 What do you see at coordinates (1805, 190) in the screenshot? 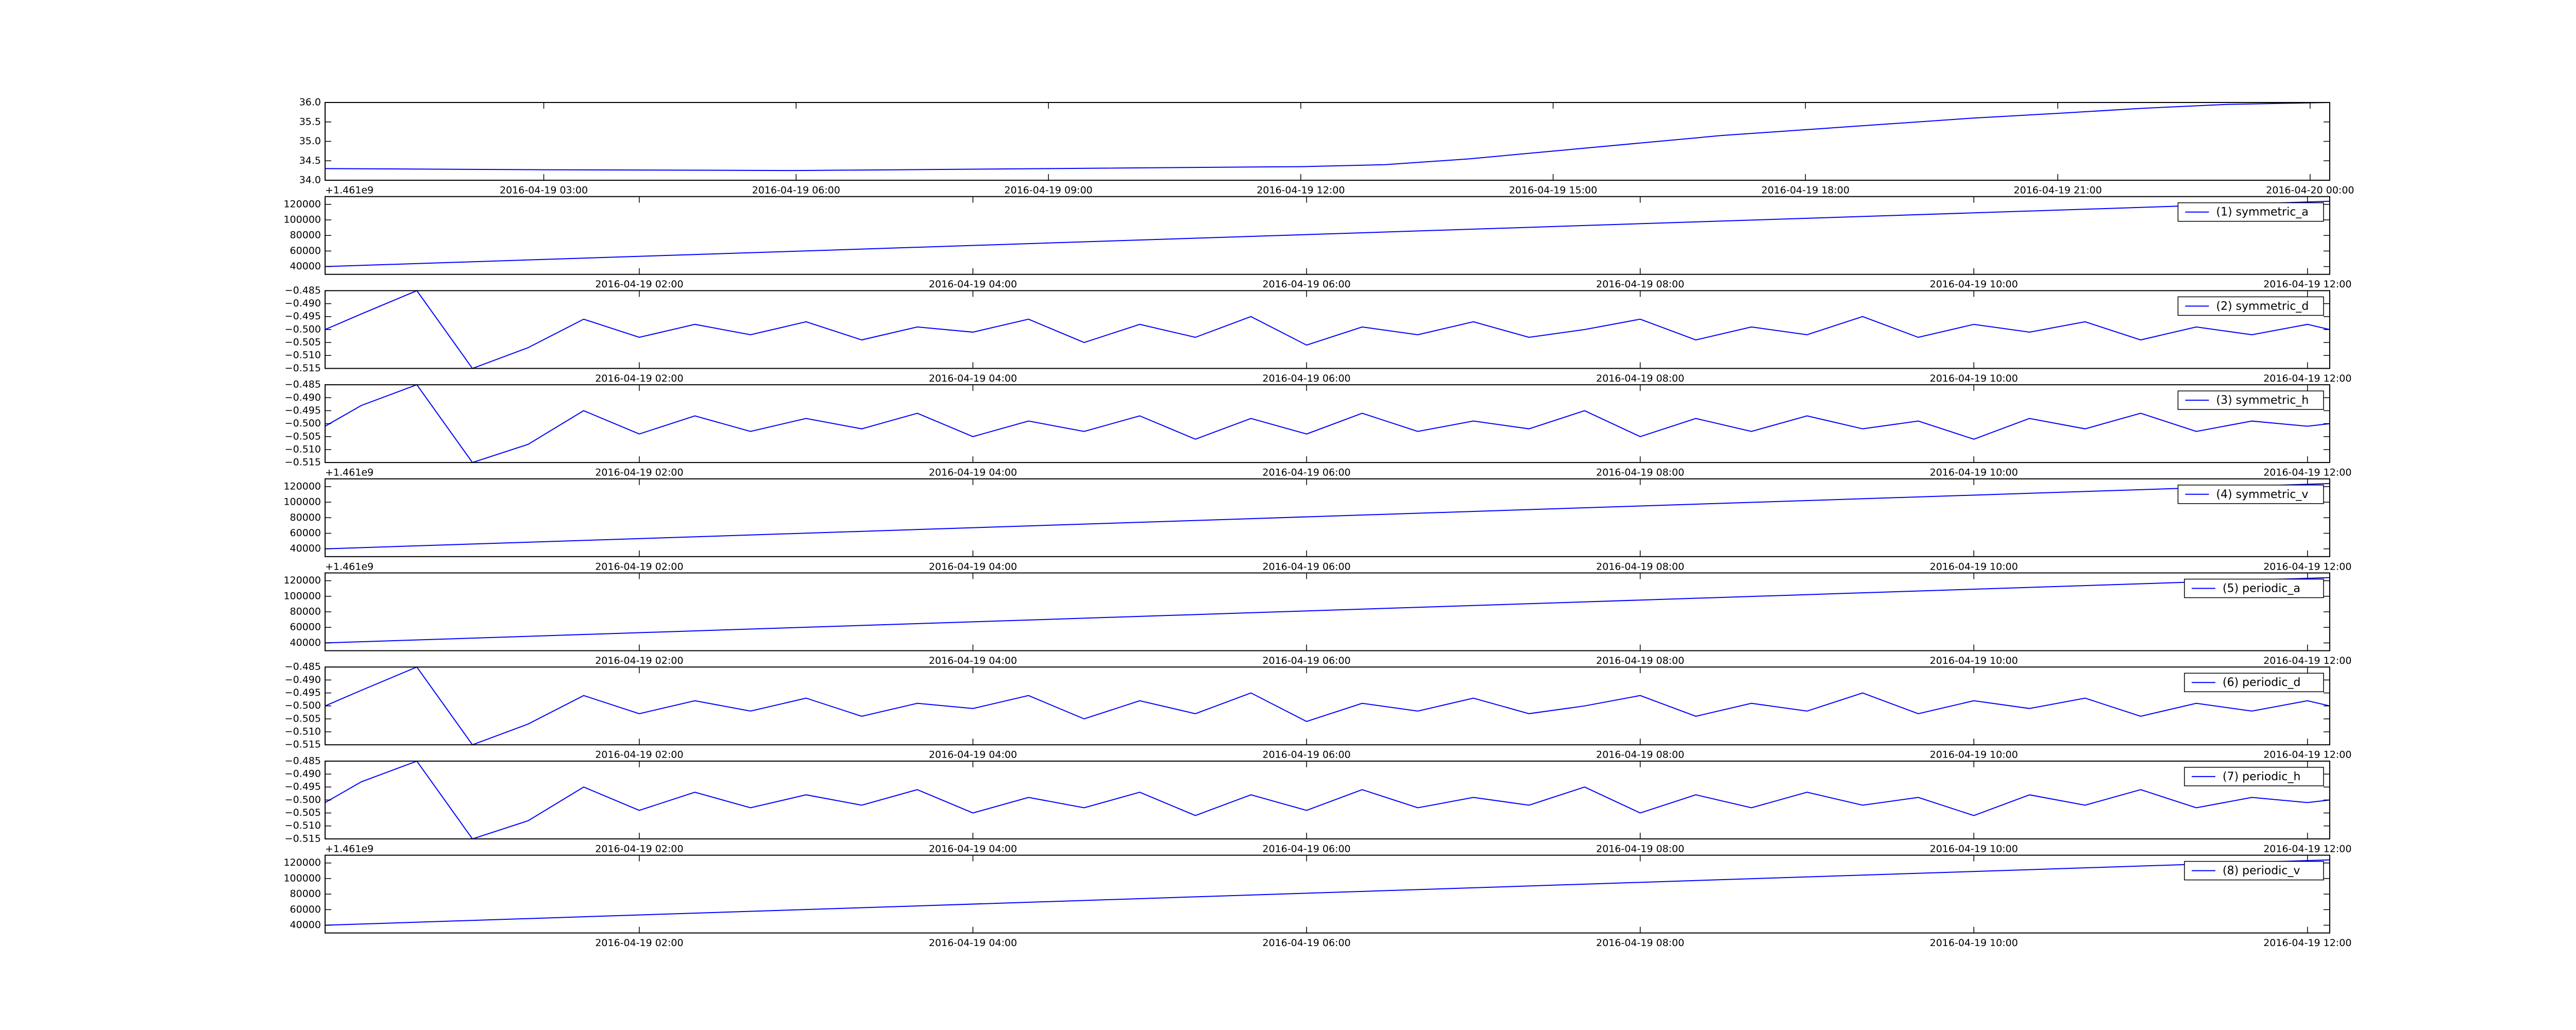
I see `x-tick-label: 2016-04-19 18:00` at bounding box center [1805, 190].